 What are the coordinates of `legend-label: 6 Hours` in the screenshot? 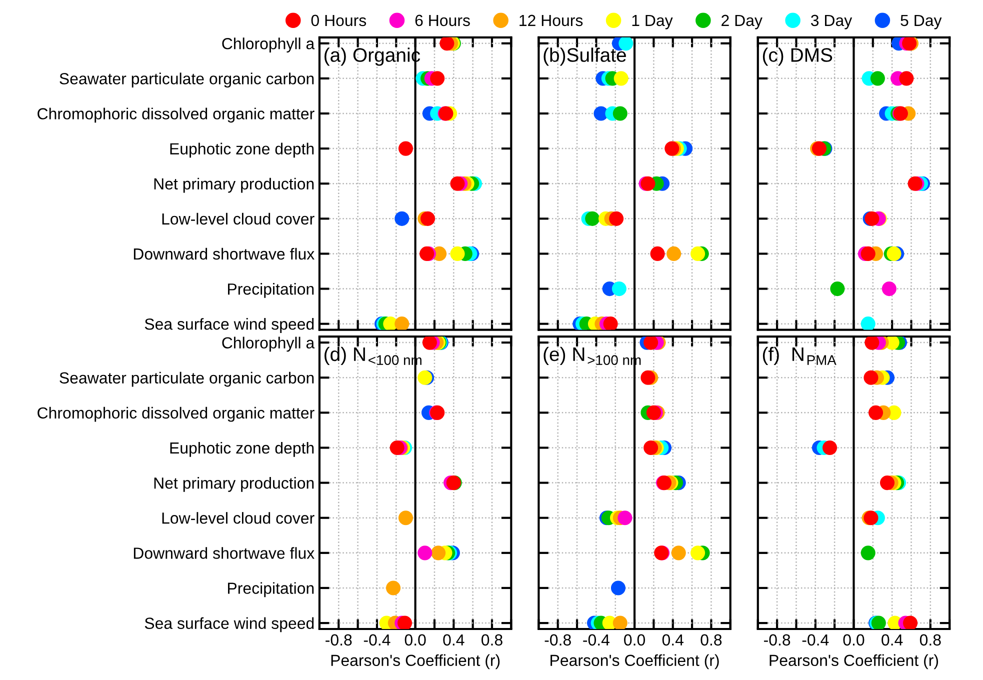 It's located at (442, 20).